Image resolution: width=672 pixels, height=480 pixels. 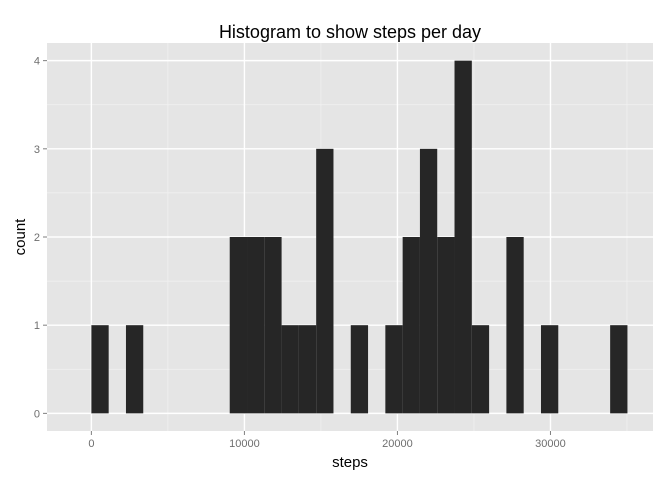 What do you see at coordinates (397, 444) in the screenshot?
I see `x-tick-label: 20000` at bounding box center [397, 444].